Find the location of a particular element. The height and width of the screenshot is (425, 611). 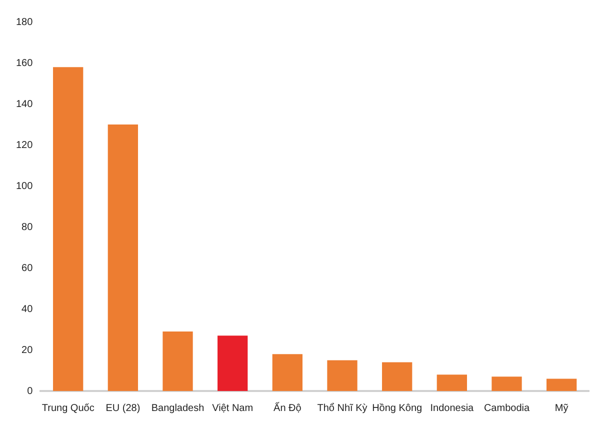

x-tick-label: EU (28) is located at coordinates (123, 408).